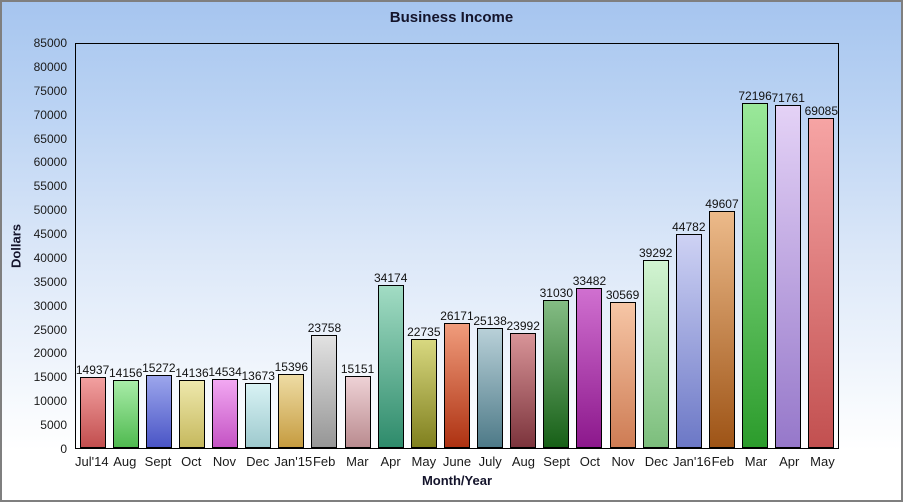  I want to click on bar-slot: 14136, so click(192, 407).